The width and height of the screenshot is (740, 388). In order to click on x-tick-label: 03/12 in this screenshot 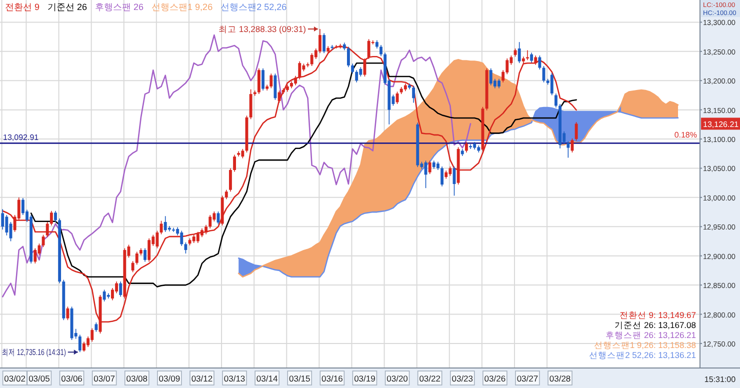, I will do `click(202, 379)`.